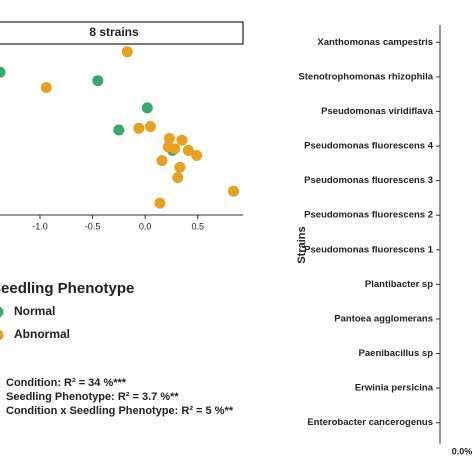 Image resolution: width=474 pixels, height=474 pixels. I want to click on y-tick-label: Paenibacillus sp, so click(396, 353).